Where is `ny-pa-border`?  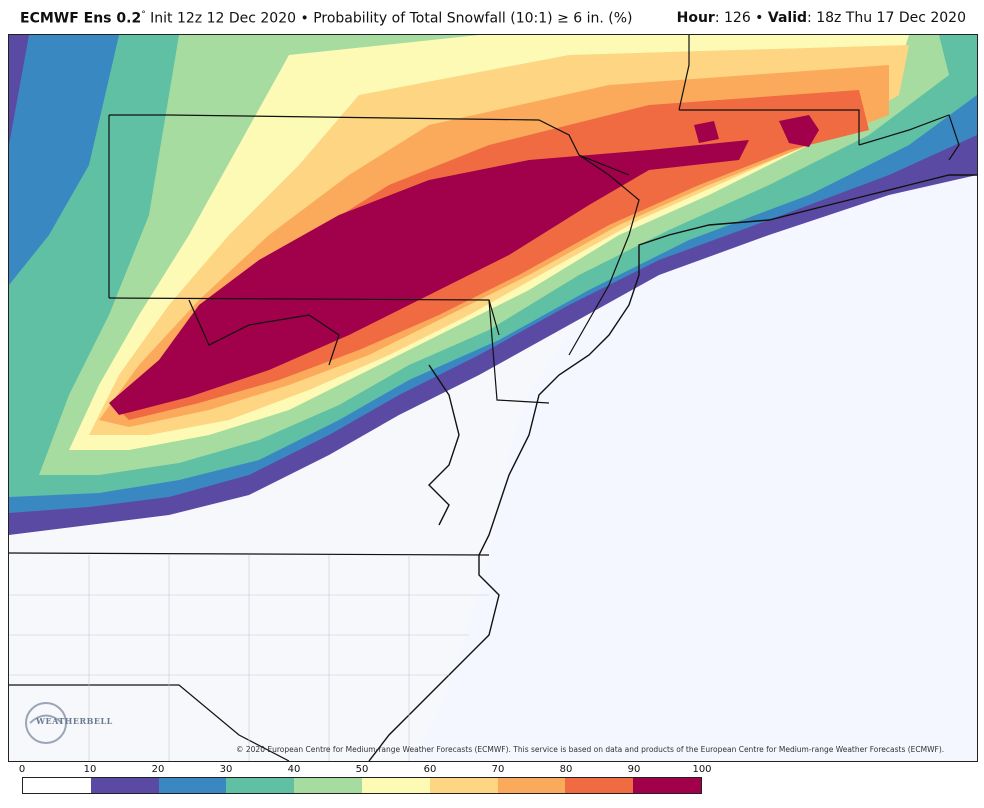
ny-pa-border is located at coordinates (369, 145).